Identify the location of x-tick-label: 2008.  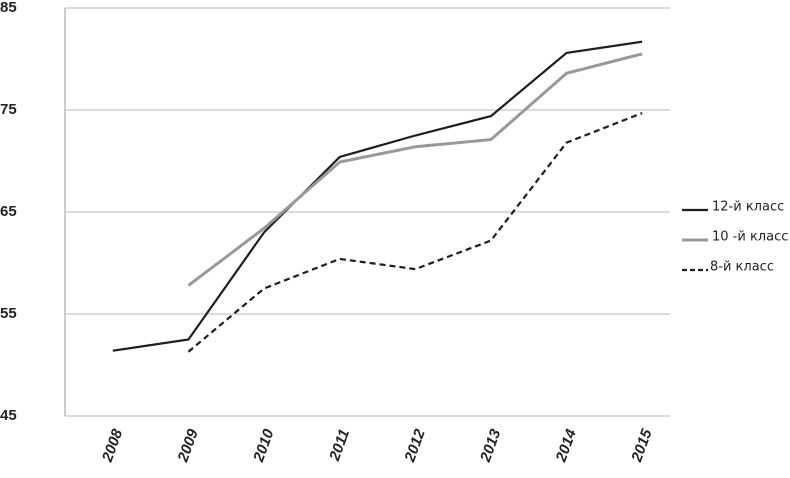
(113, 445).